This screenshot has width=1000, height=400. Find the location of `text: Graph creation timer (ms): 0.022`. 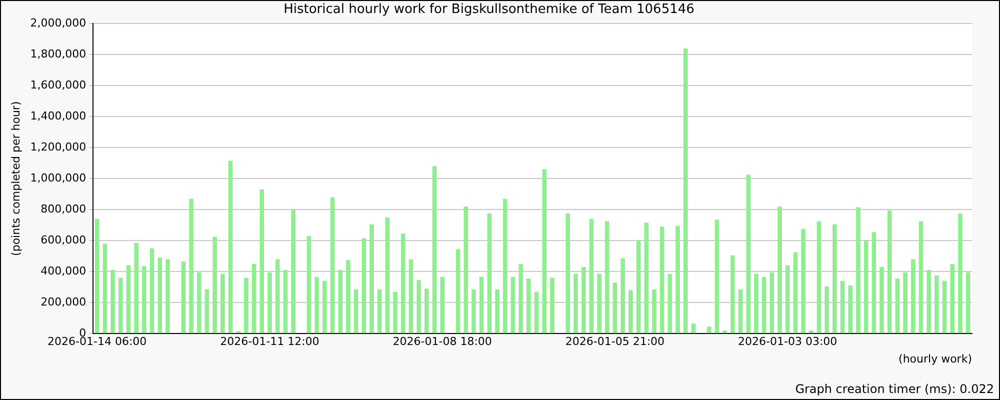

text: Graph creation timer (ms): 0.022 is located at coordinates (894, 389).